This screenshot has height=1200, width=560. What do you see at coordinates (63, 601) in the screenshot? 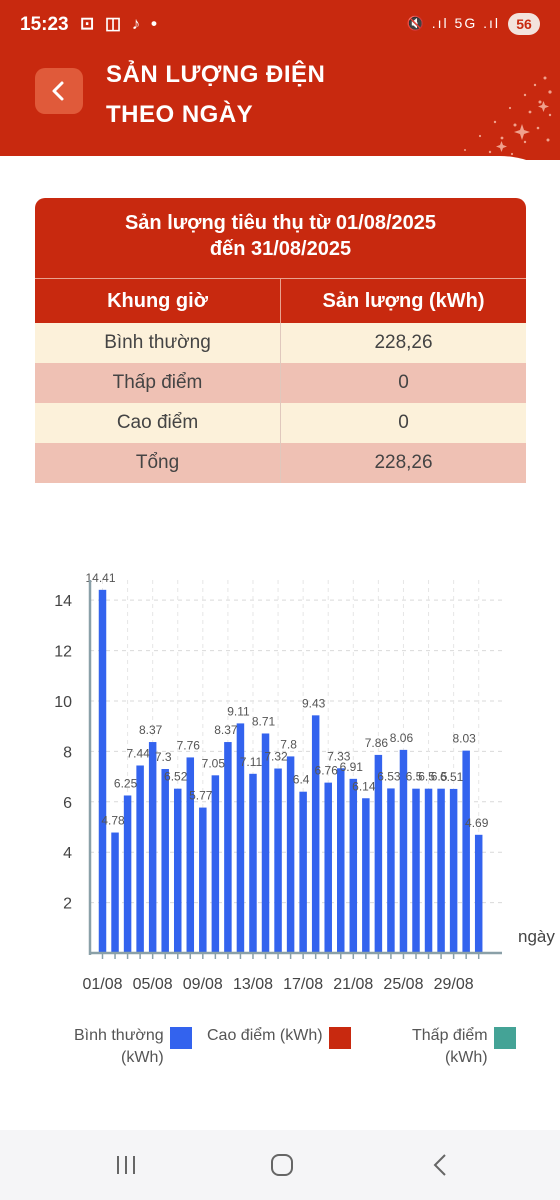
I see `y-tick-label: 14` at bounding box center [63, 601].